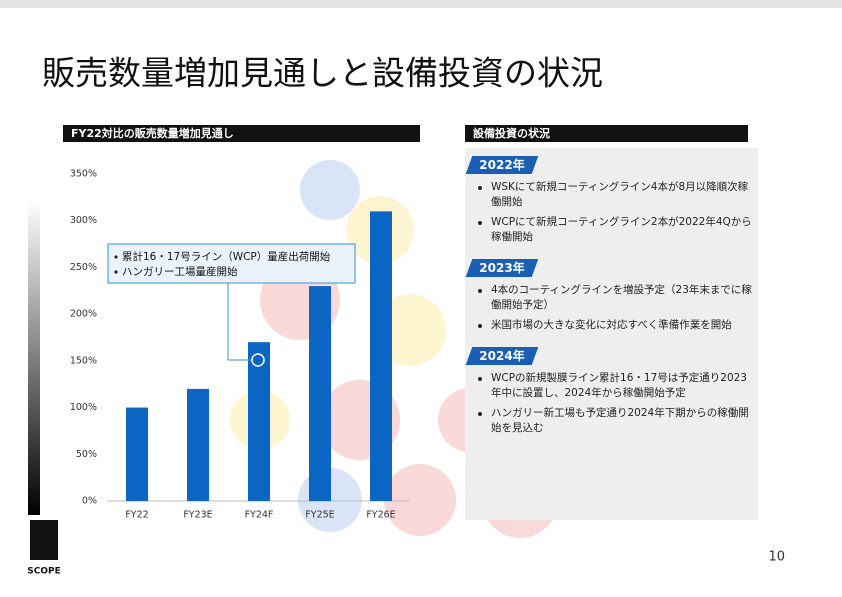  I want to click on chart-title: FY22対比の販売数量増加見通し, so click(241, 133).